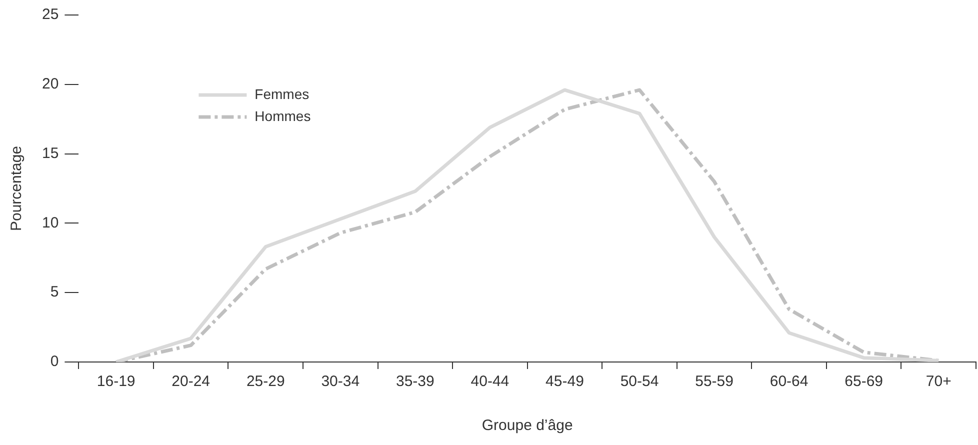 The width and height of the screenshot is (978, 445). What do you see at coordinates (265, 381) in the screenshot?
I see `x-tick-label: 25-29` at bounding box center [265, 381].